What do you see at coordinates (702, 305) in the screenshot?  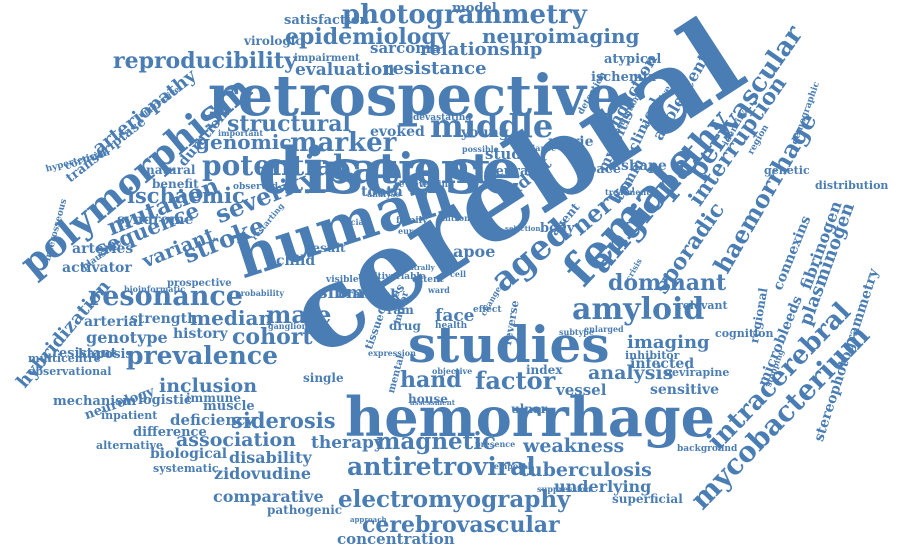 I see `cloud-word: relevant` at bounding box center [702, 305].